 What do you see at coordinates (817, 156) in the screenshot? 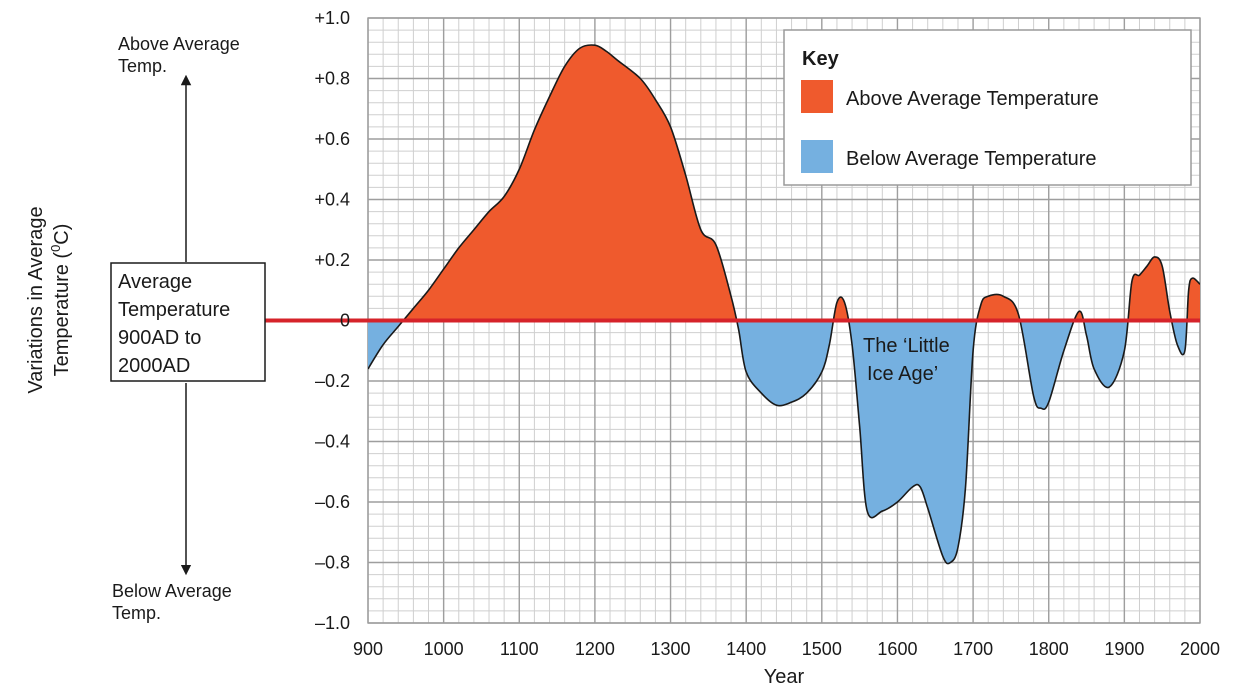
I see `legend-swatch-below` at bounding box center [817, 156].